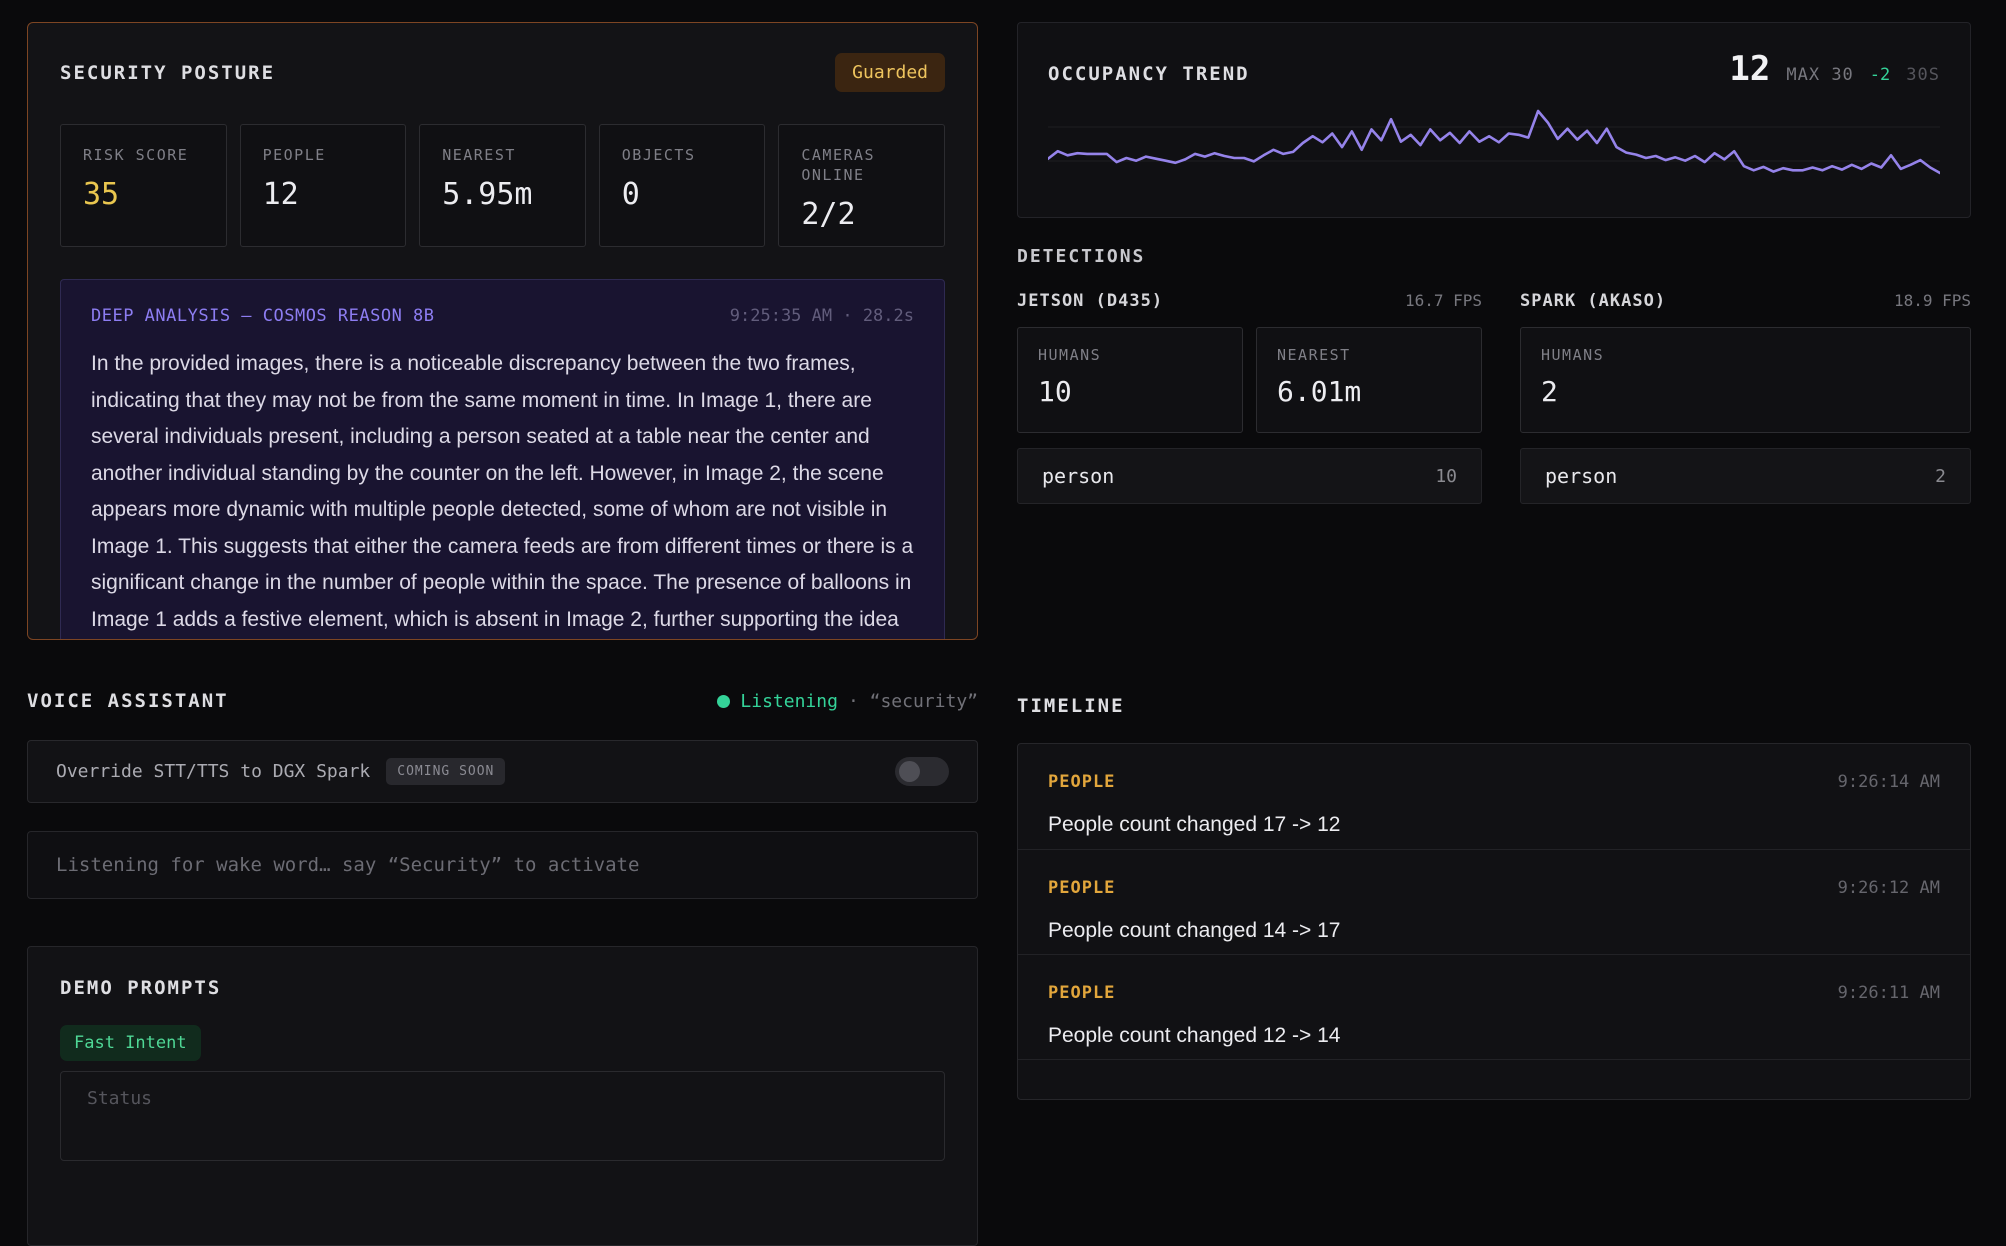 This screenshot has width=2006, height=1246. What do you see at coordinates (1494, 69) in the screenshot?
I see `occupancy-trend-header: OCCUPANCY TREND 12 MAX 30 -2 30S` at bounding box center [1494, 69].